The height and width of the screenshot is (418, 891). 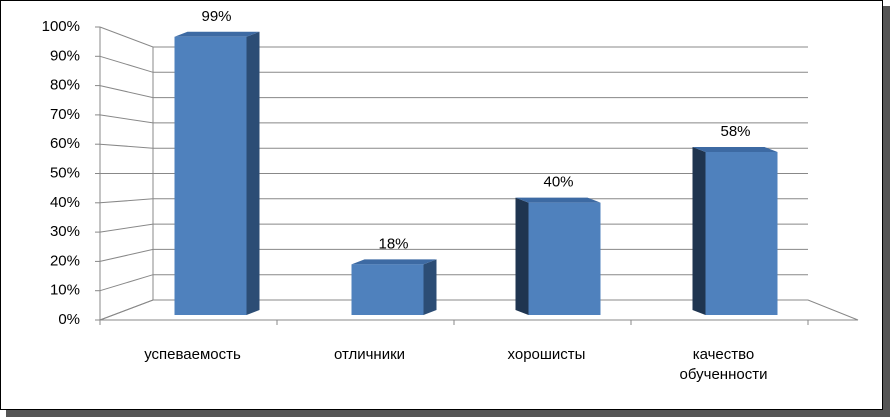 What do you see at coordinates (369, 354) in the screenshot?
I see `x-tick-label: отличники` at bounding box center [369, 354].